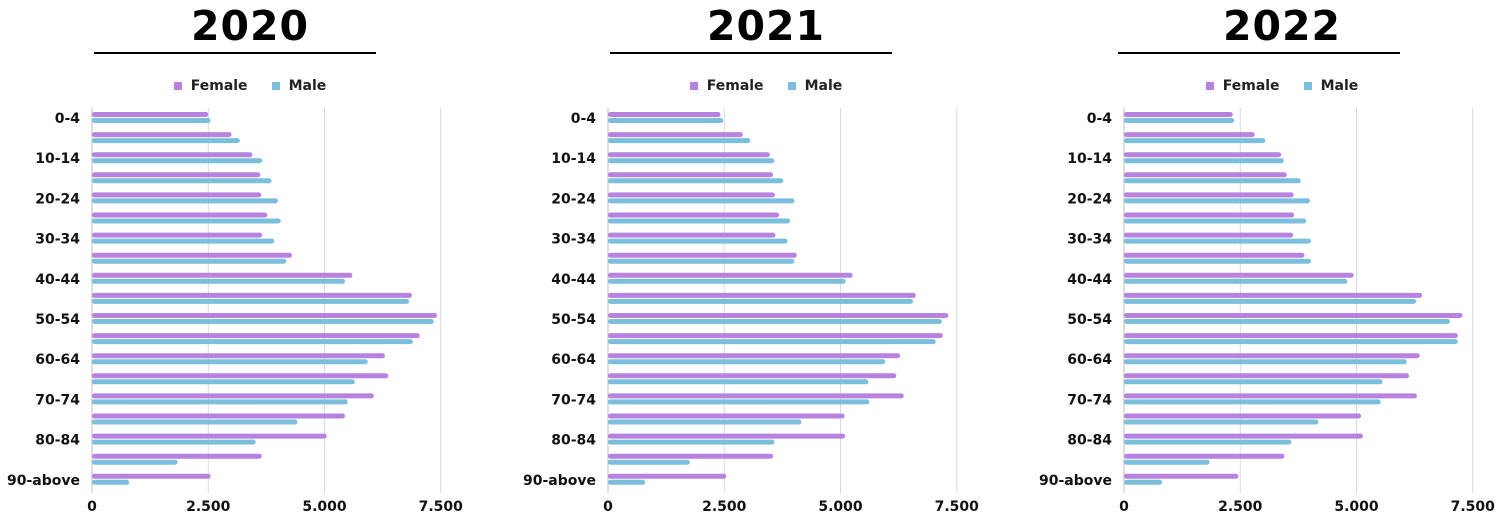  Describe the element at coordinates (724, 507) in the screenshot. I see `x-tick-label: 2.500` at that location.